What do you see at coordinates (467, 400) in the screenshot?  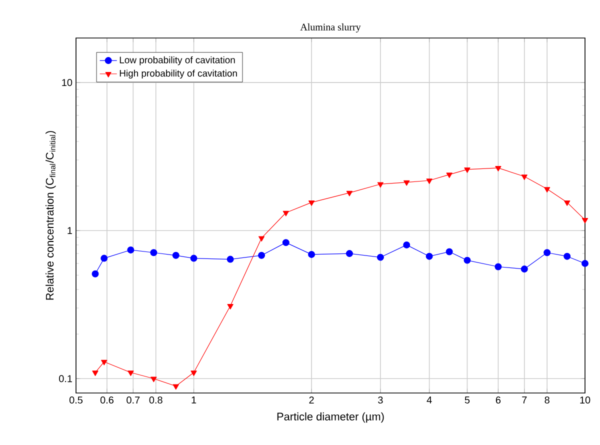 I see `x-tick-label: 5` at bounding box center [467, 400].